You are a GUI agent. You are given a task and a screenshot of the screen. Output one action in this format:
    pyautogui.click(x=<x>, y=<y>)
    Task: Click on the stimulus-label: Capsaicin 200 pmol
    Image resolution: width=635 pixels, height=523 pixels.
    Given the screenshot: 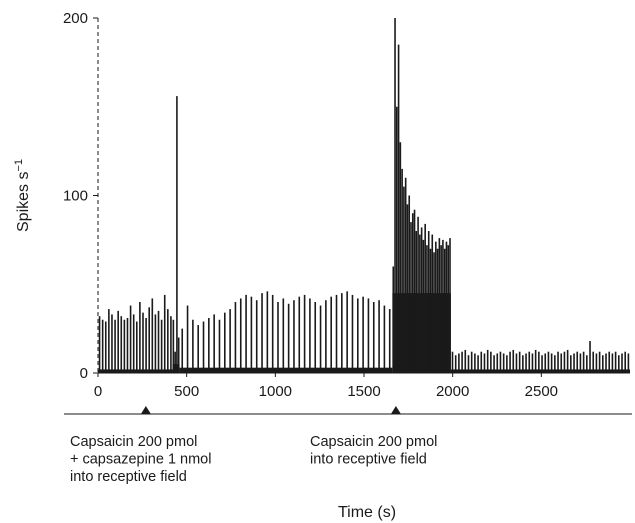 What is the action you would take?
    pyautogui.click(x=133, y=442)
    